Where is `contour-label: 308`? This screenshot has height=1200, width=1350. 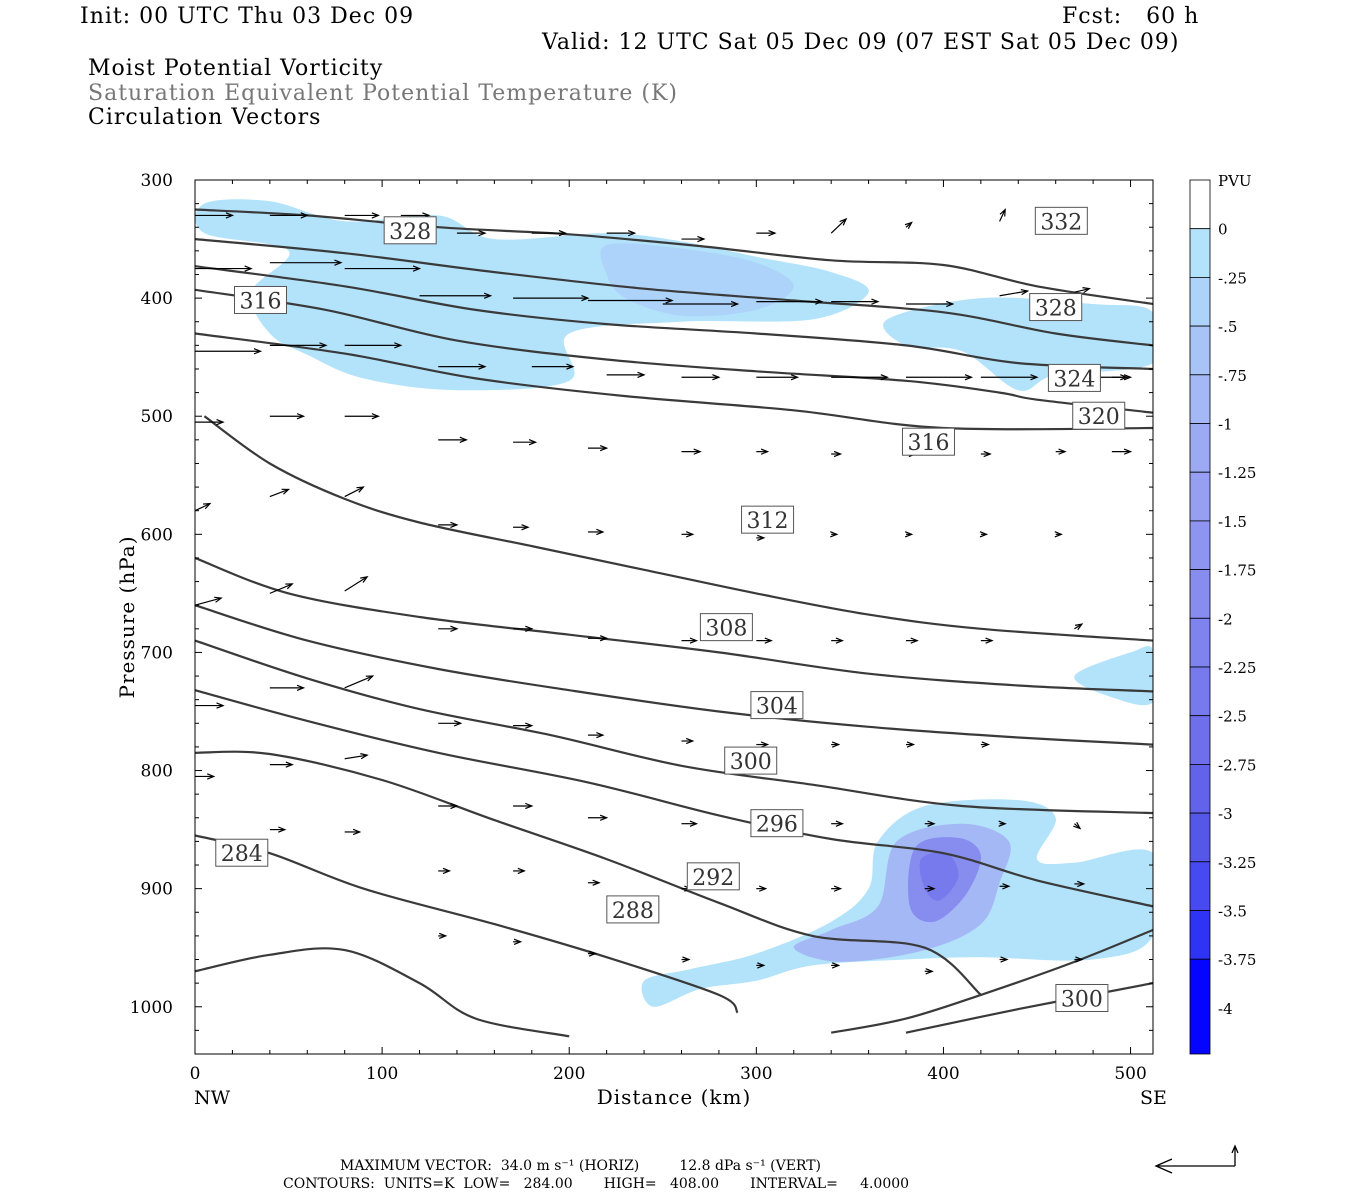 contour-label: 308 is located at coordinates (726, 627).